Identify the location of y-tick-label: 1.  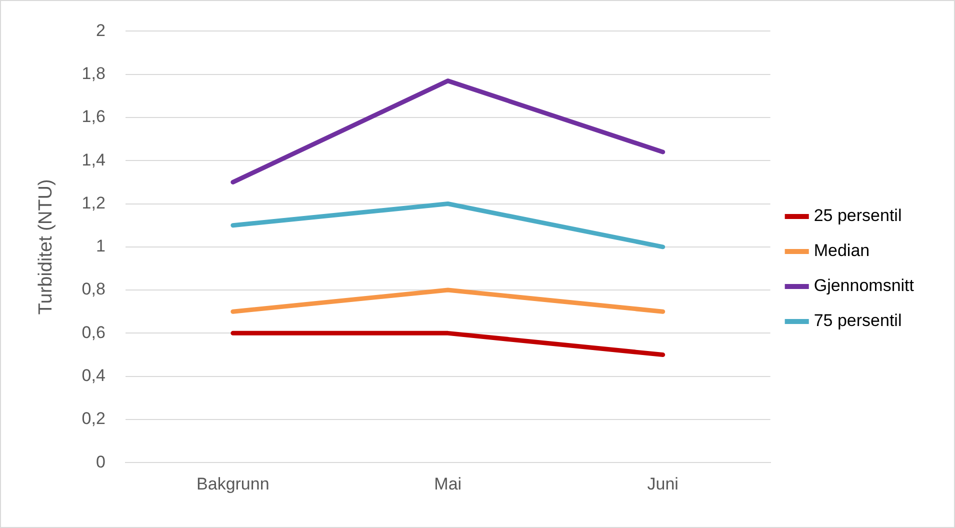
(101, 246).